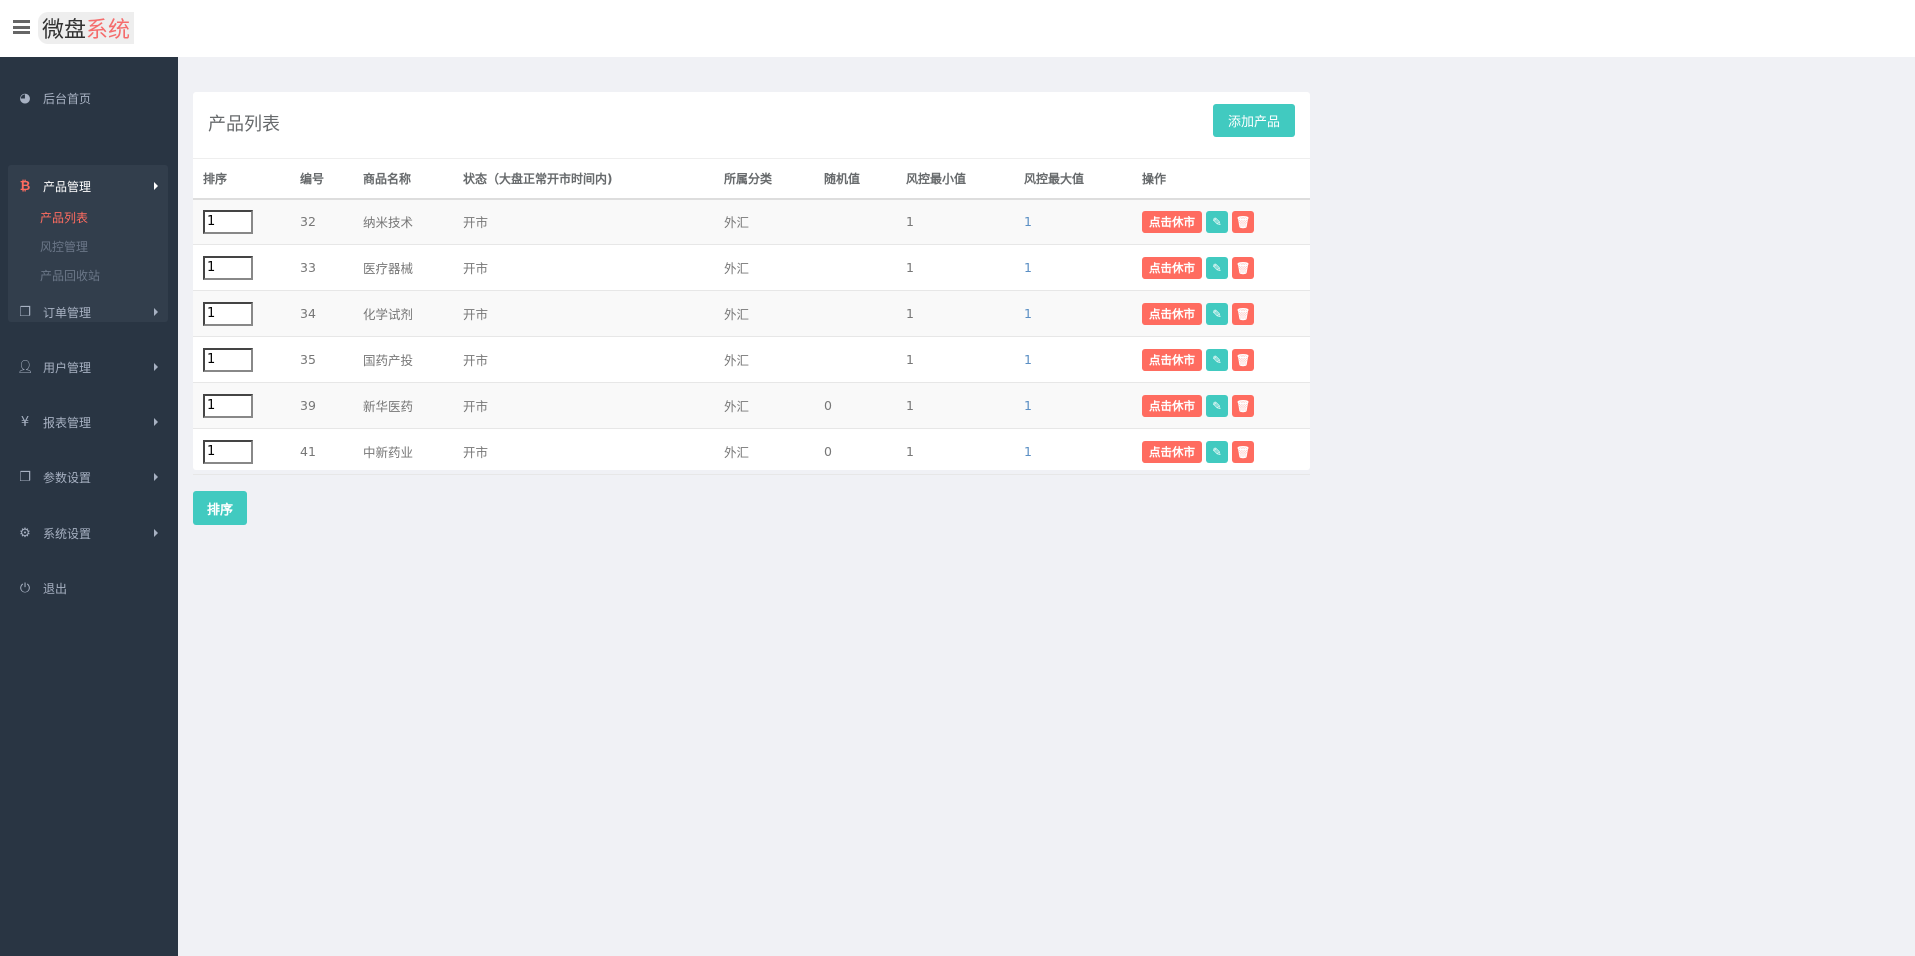  Describe the element at coordinates (89, 98) in the screenshot. I see `sidebar-item-home: ◕ 后台首页` at that location.